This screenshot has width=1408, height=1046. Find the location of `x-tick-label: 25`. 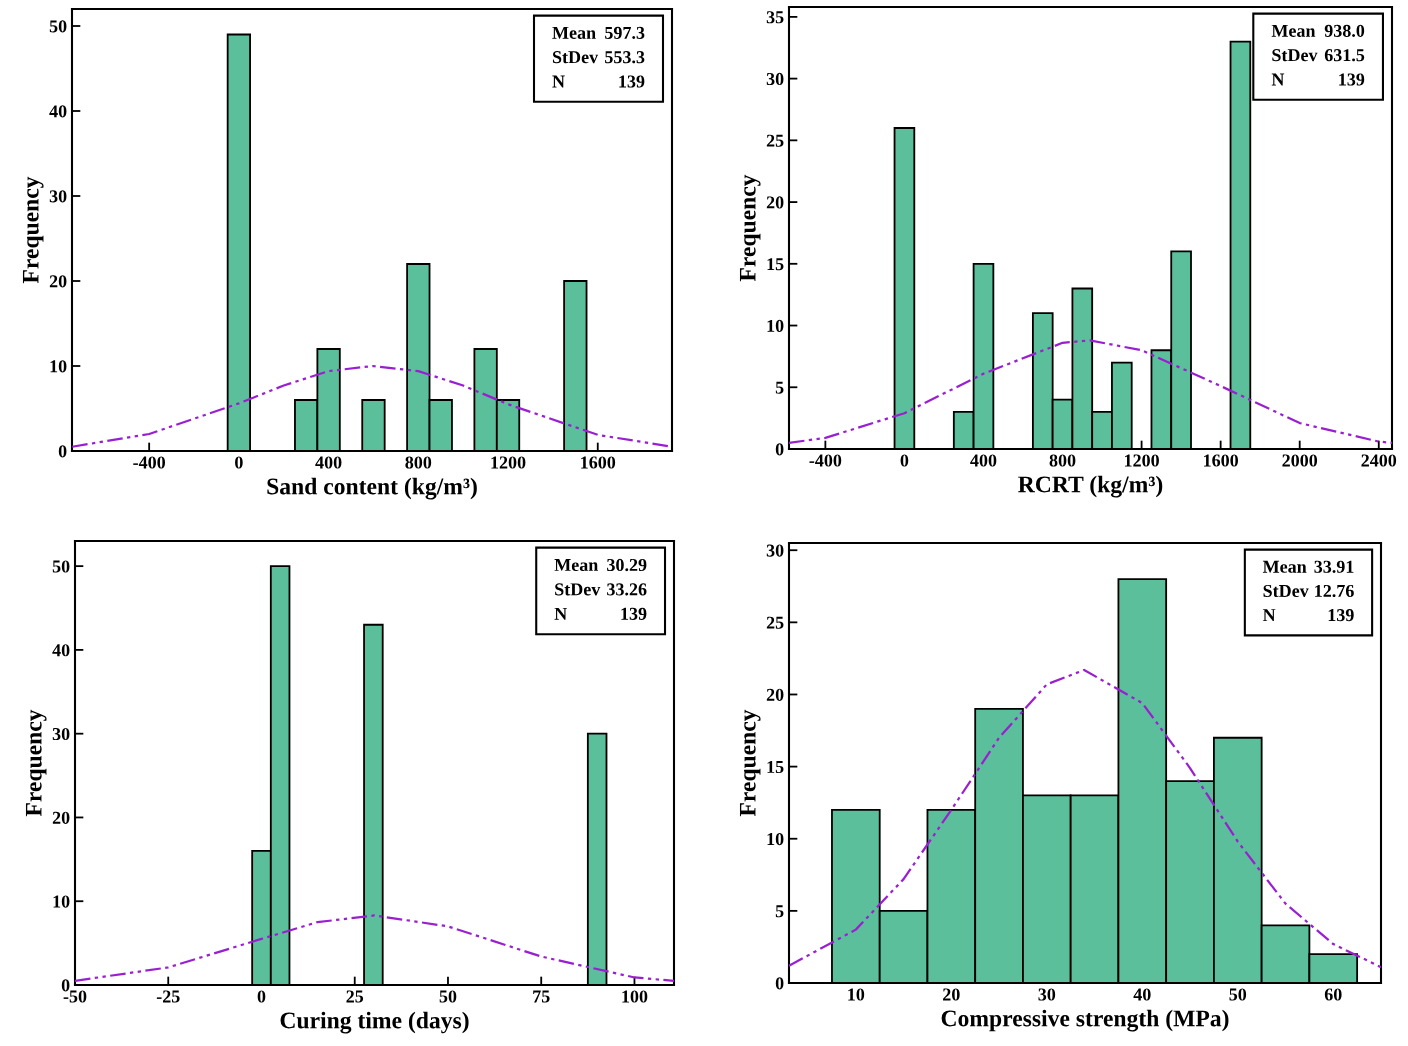

x-tick-label: 25 is located at coordinates (355, 996).